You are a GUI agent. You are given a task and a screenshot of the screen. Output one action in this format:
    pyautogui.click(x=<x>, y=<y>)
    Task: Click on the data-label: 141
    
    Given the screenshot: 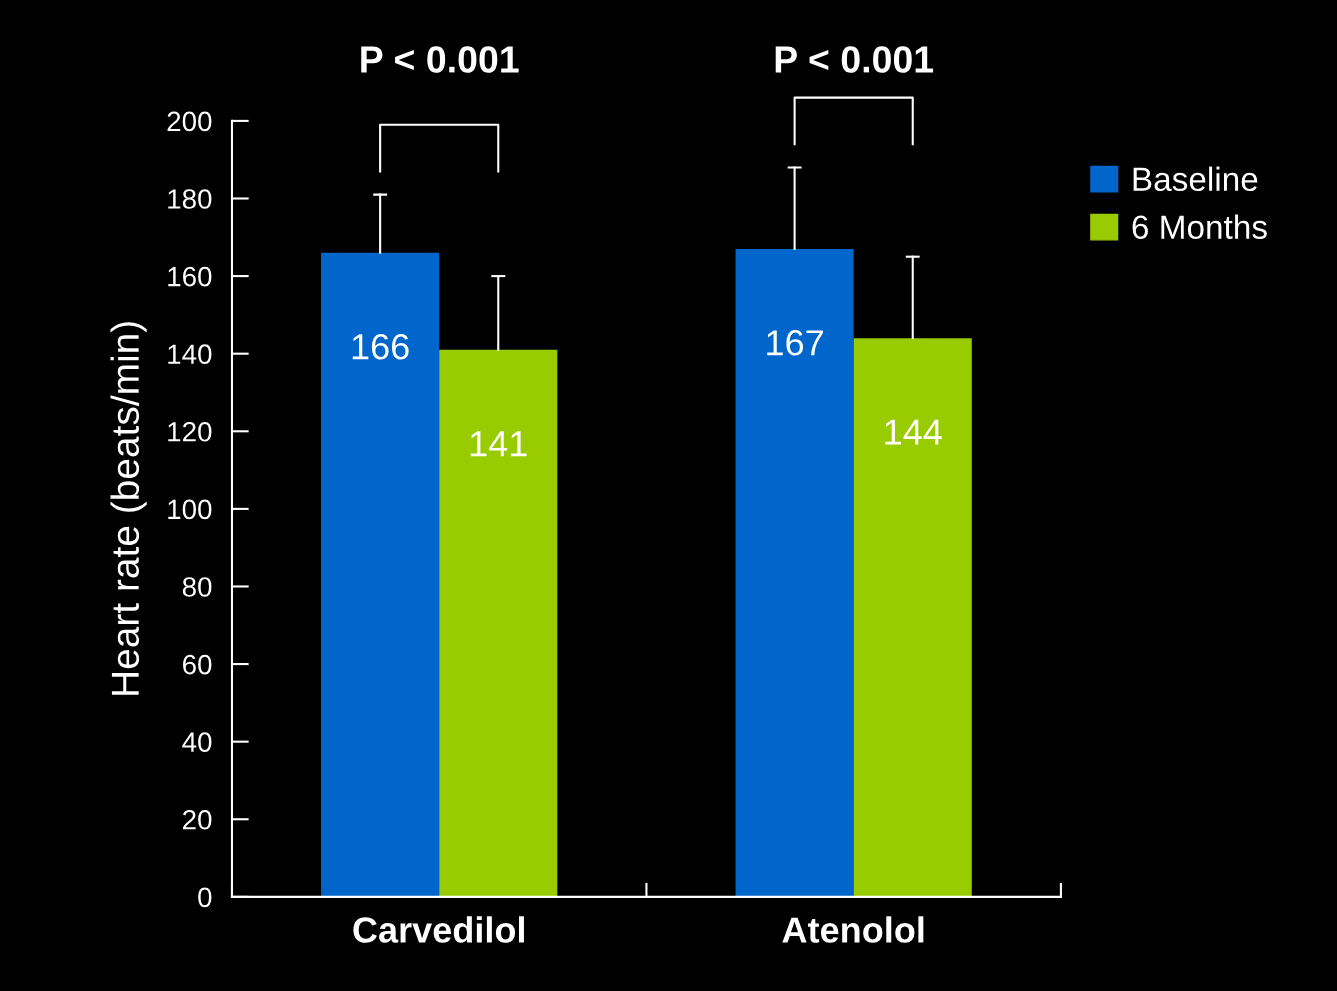 What is the action you would take?
    pyautogui.click(x=498, y=444)
    